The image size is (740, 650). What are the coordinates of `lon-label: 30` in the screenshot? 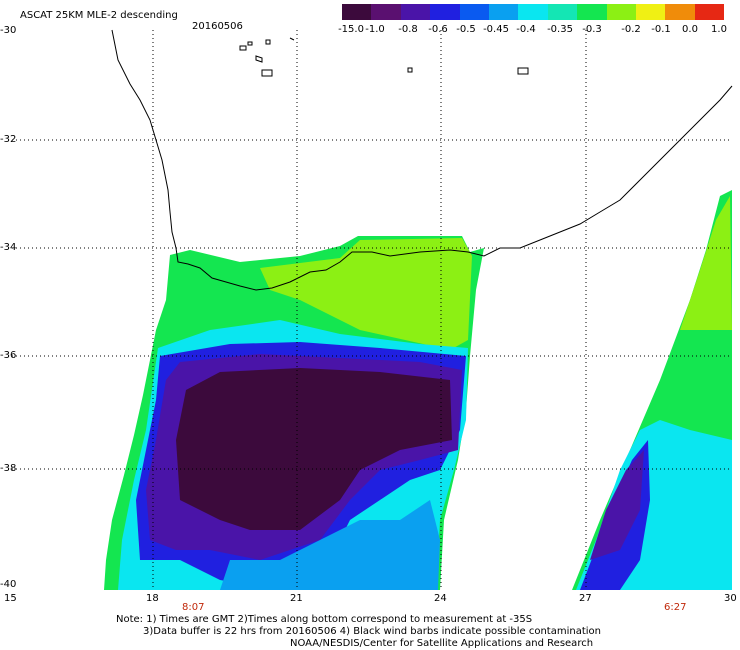 It's located at (730, 598).